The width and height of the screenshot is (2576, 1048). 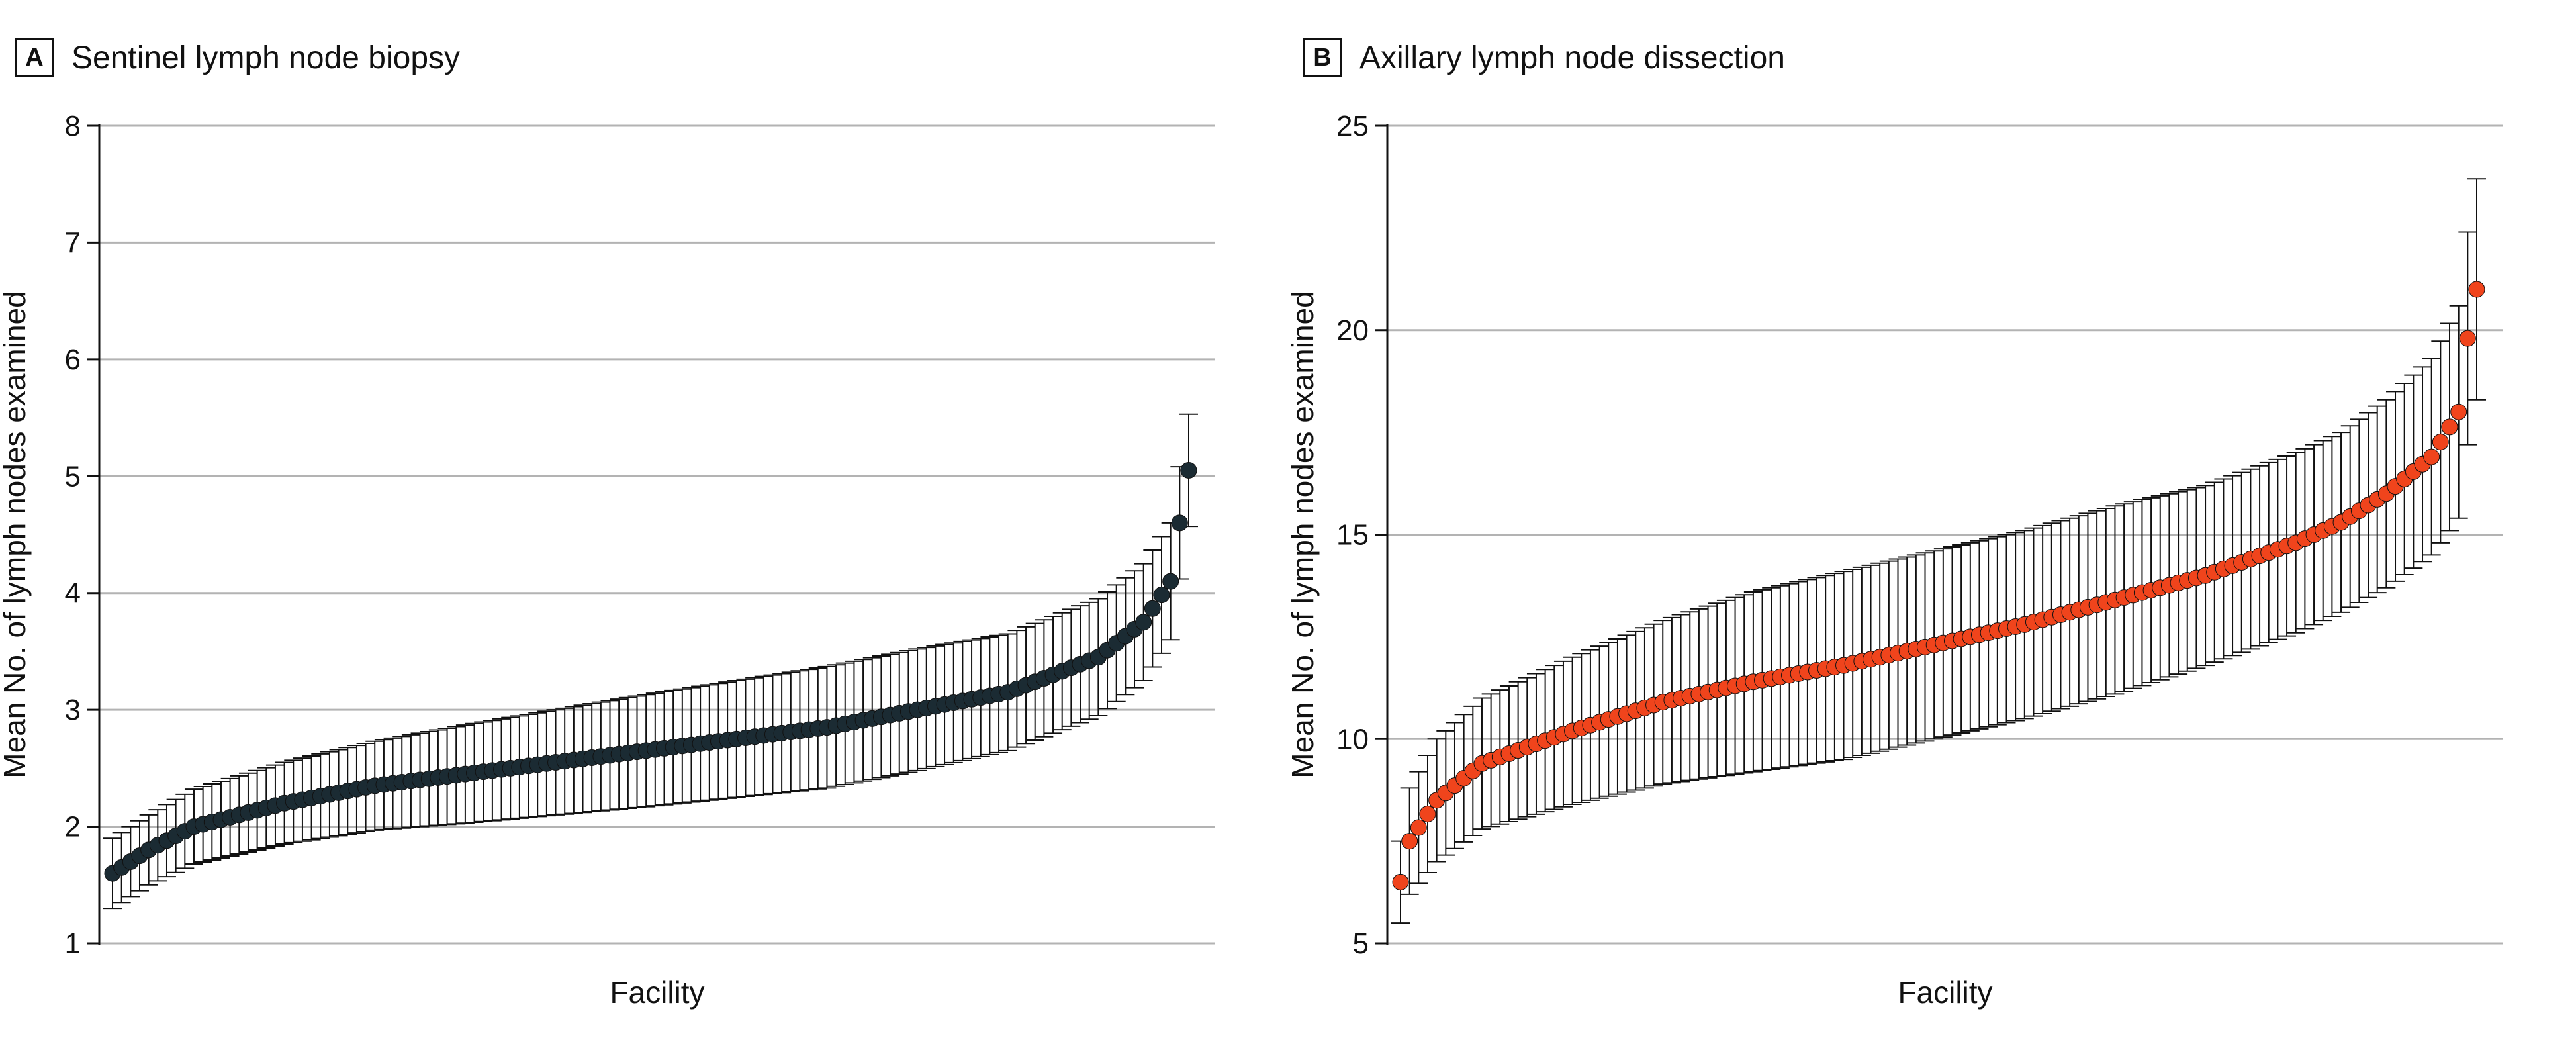 I want to click on chart-a-ytick-label: 3, so click(x=73, y=710).